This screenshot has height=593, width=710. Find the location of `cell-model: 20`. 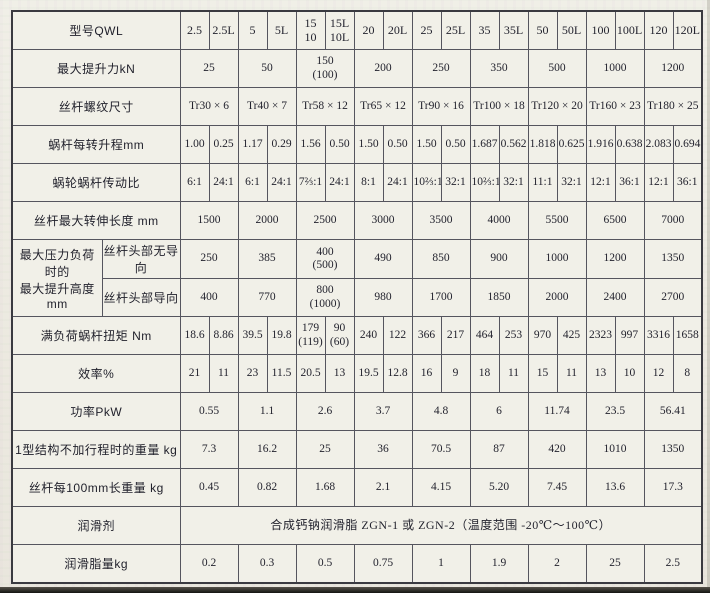

cell-model: 20 is located at coordinates (368, 30).